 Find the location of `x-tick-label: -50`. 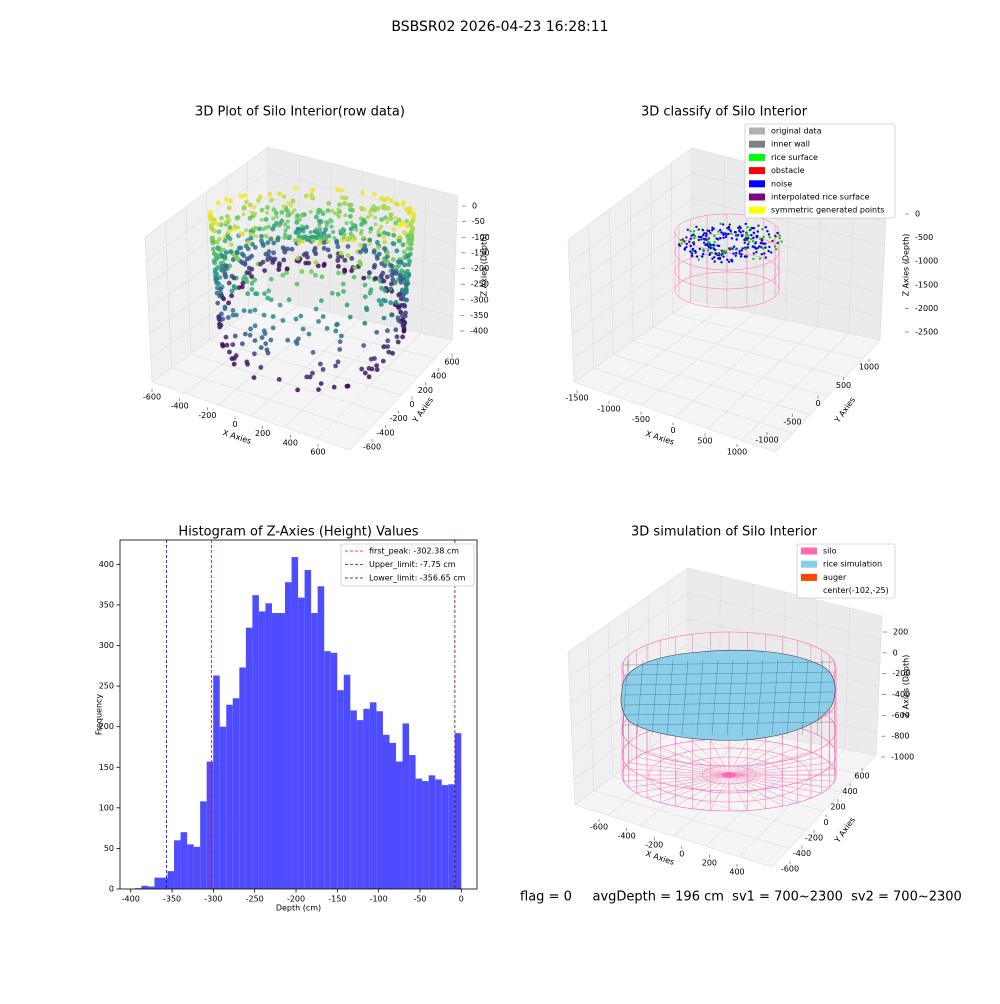

x-tick-label: -50 is located at coordinates (419, 899).